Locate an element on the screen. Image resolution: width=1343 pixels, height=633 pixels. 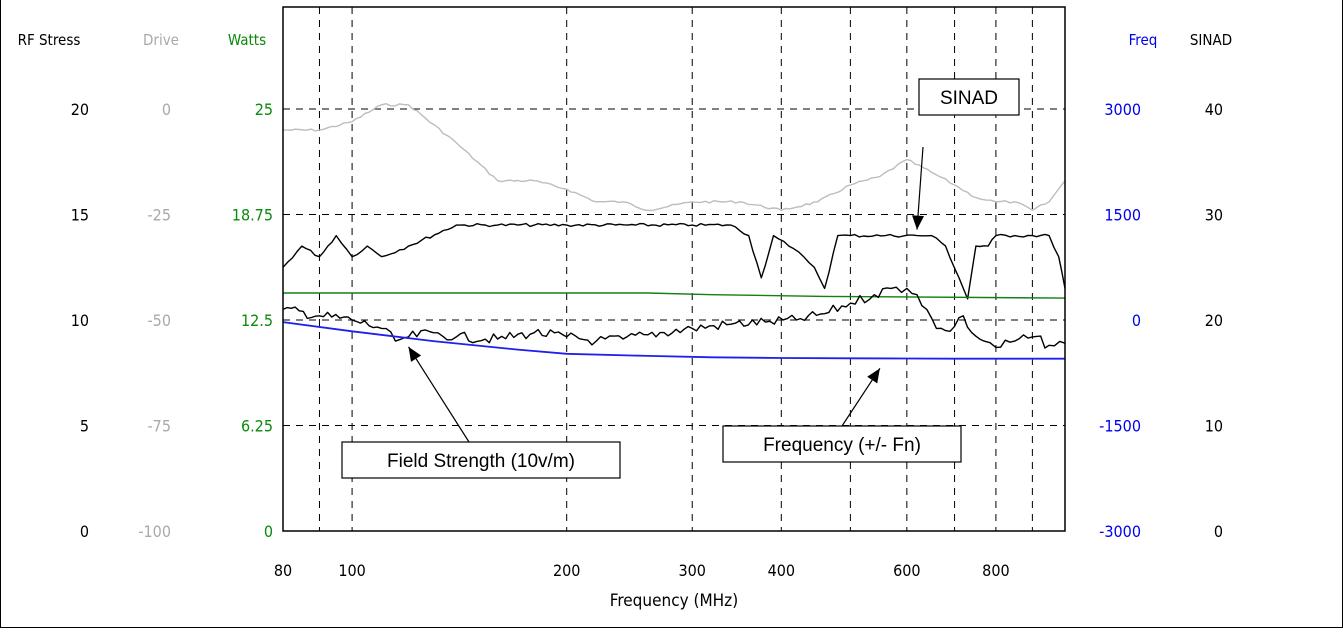
x-tick-label: 600 is located at coordinates (906, 570).